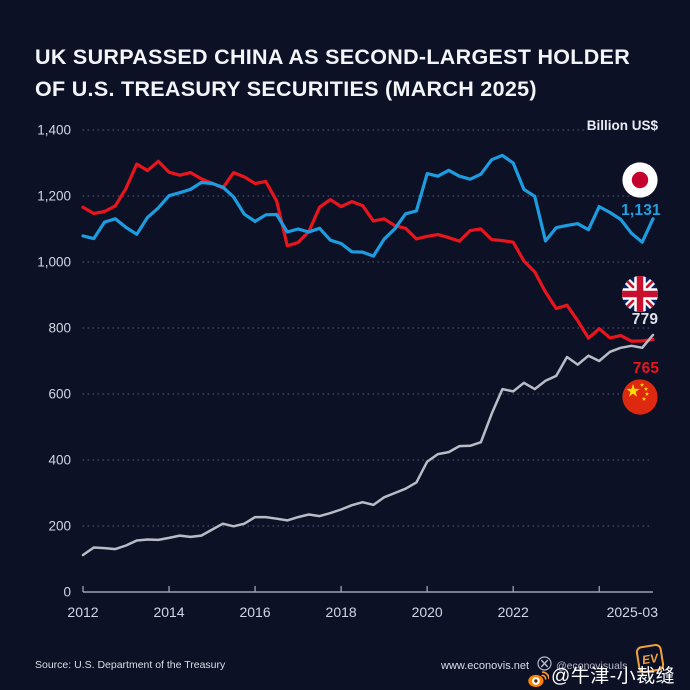 The image size is (690, 690). Describe the element at coordinates (513, 612) in the screenshot. I see `svg-text: 2022` at that location.